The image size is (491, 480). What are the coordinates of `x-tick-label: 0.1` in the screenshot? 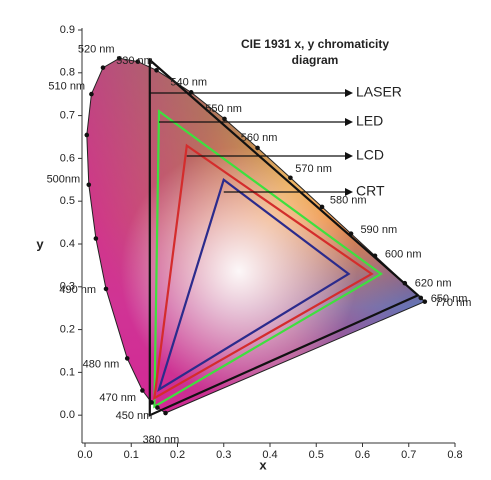 It's located at (131, 455).